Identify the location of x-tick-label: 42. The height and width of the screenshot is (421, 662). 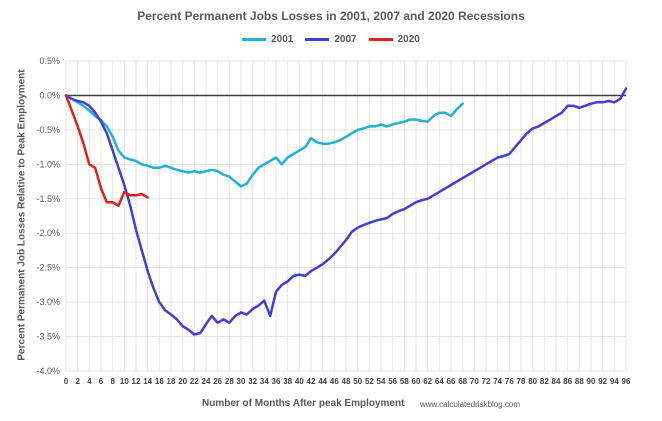
(311, 381).